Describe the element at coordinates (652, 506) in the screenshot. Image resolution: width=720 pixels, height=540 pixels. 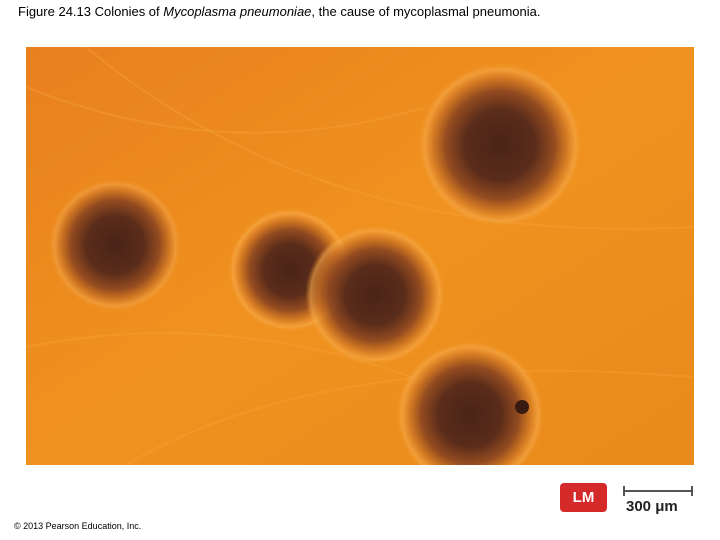
I see `scale-bar-label: 300 μm` at that location.